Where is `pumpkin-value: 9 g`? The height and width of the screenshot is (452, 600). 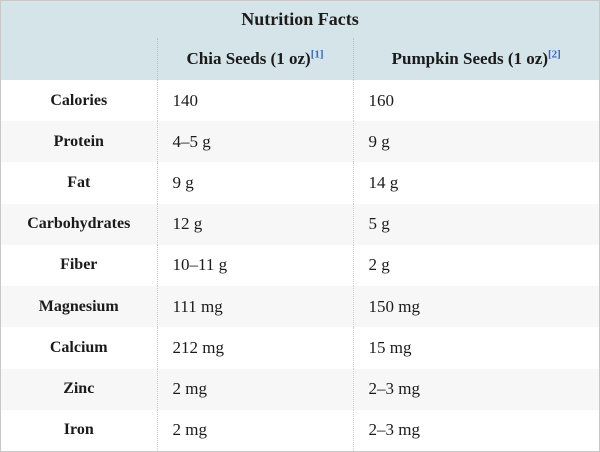 pumpkin-value: 9 g is located at coordinates (475, 142).